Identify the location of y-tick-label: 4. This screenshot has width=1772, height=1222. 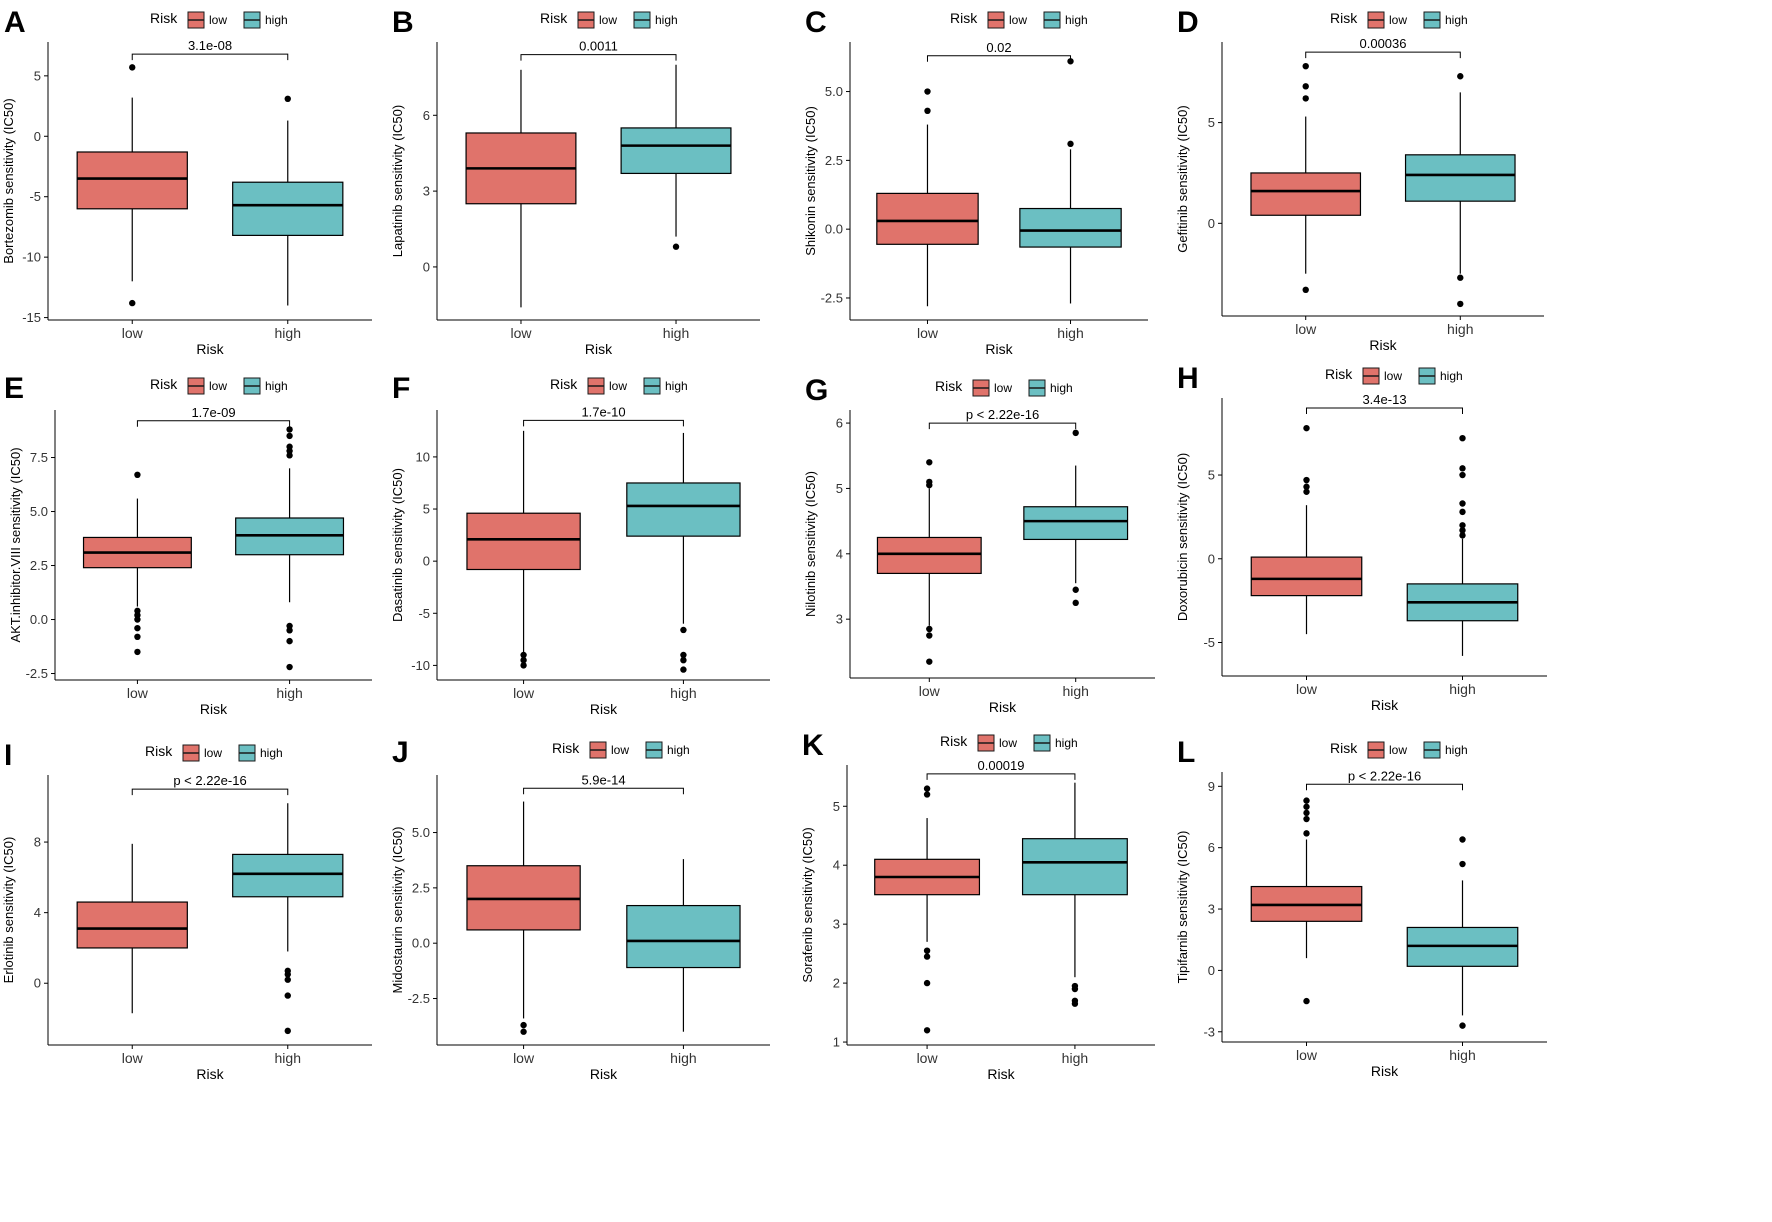
(839, 553).